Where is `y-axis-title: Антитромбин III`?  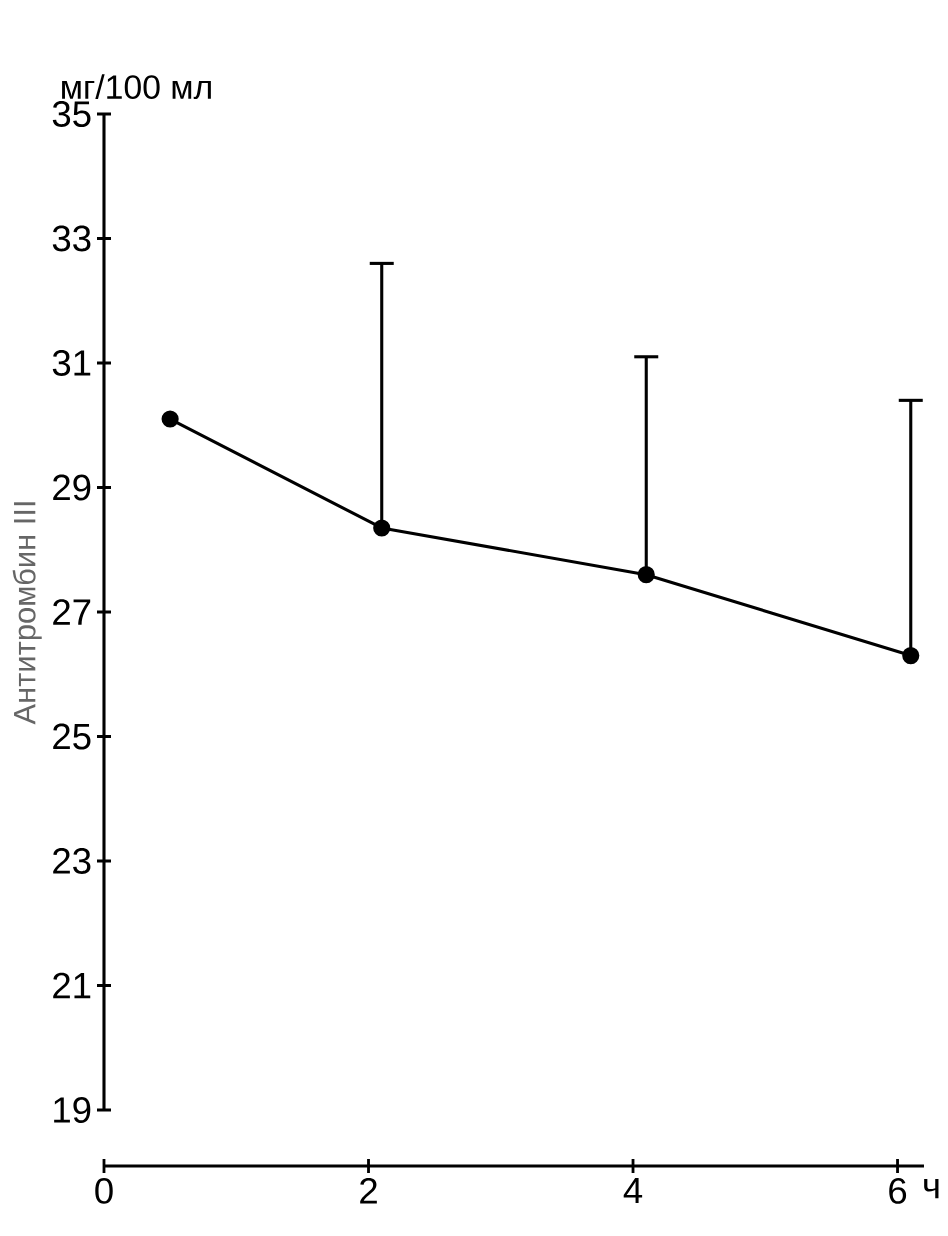 y-axis-title: Антитромбин III is located at coordinates (27, 613).